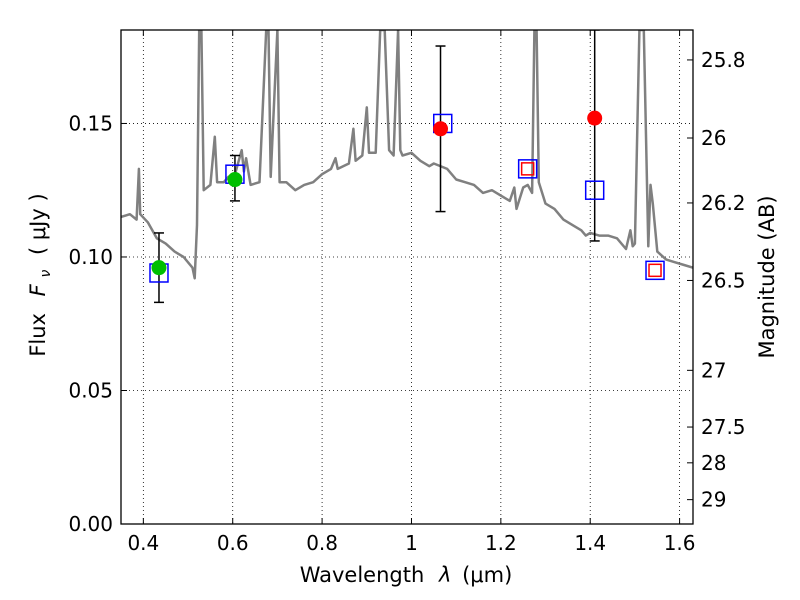 This screenshot has height=600, width=800. I want to click on y-axis-title-unit: ( μJy ), so click(38, 224).